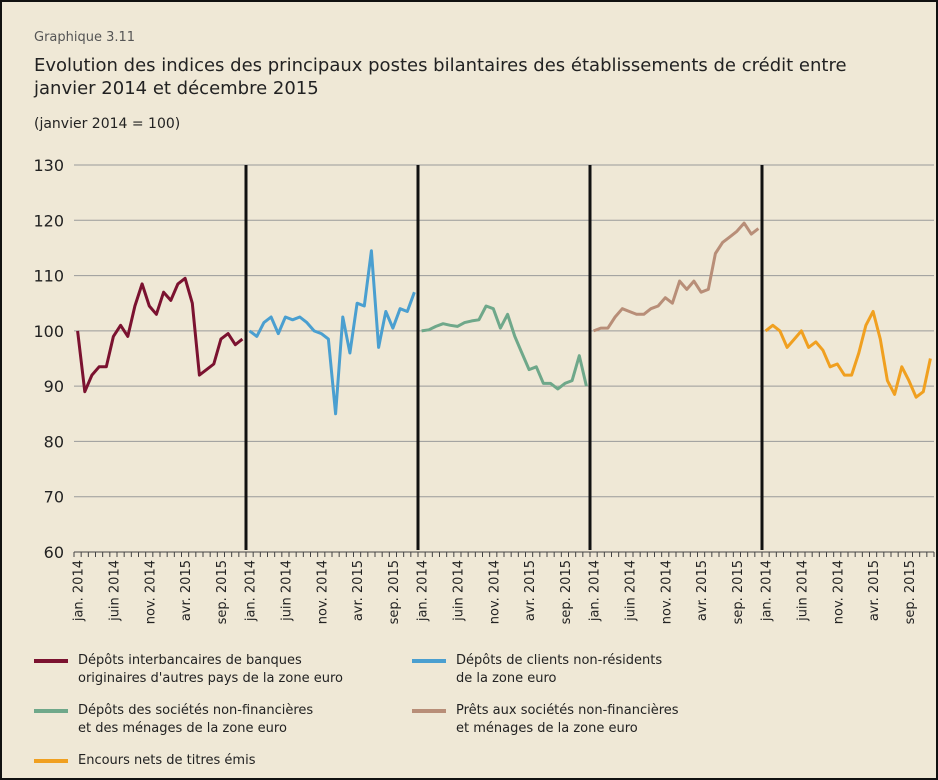 This screenshot has width=938, height=780. Describe the element at coordinates (48, 220) in the screenshot. I see `y-tick-label: 120` at that location.